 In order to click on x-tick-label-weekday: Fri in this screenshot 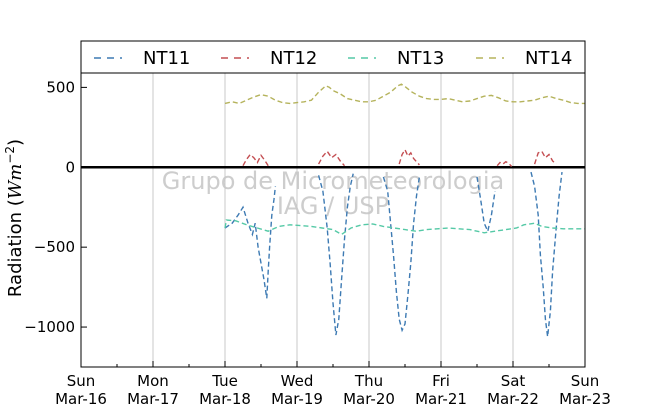, I will do `click(441, 381)`.